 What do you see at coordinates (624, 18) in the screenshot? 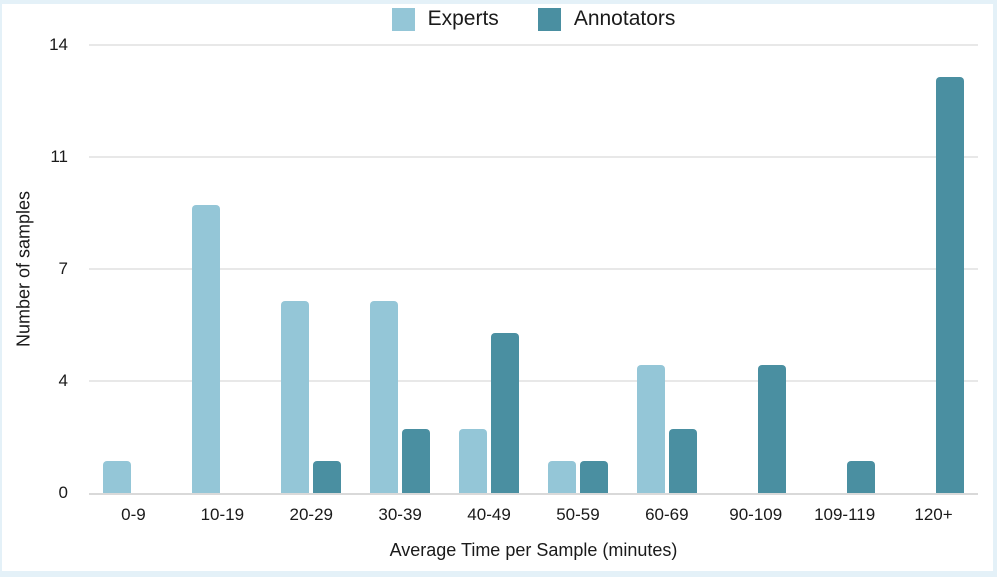
I see `legend-label-annotators: Annotators` at bounding box center [624, 18].